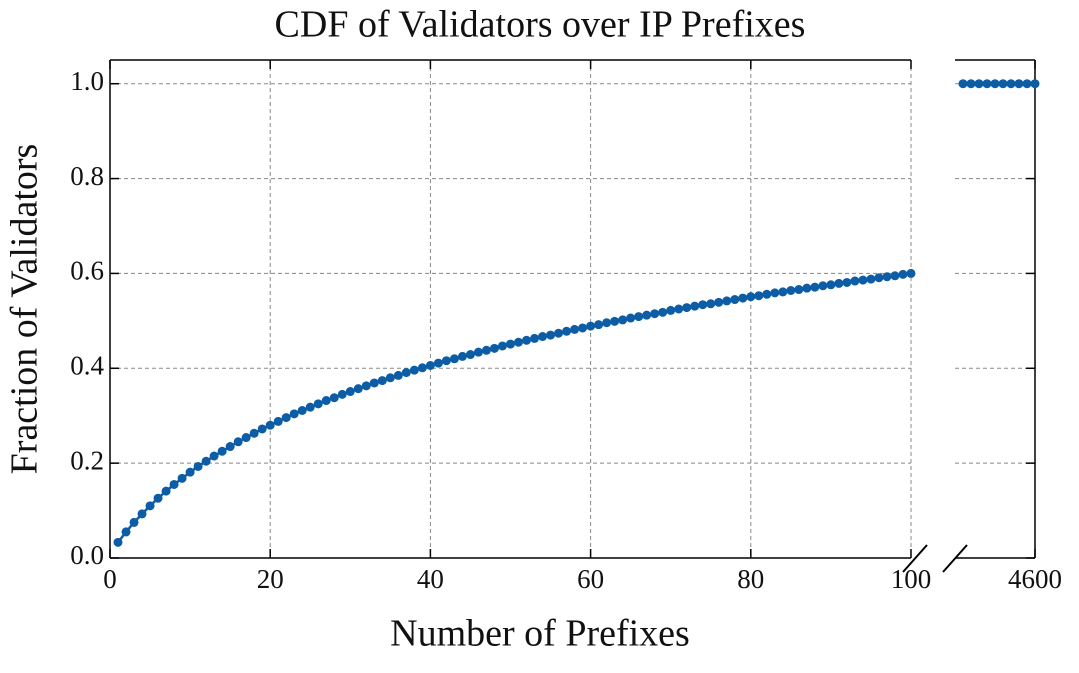  I want to click on y-tick-label: 0.2, so click(87, 460).